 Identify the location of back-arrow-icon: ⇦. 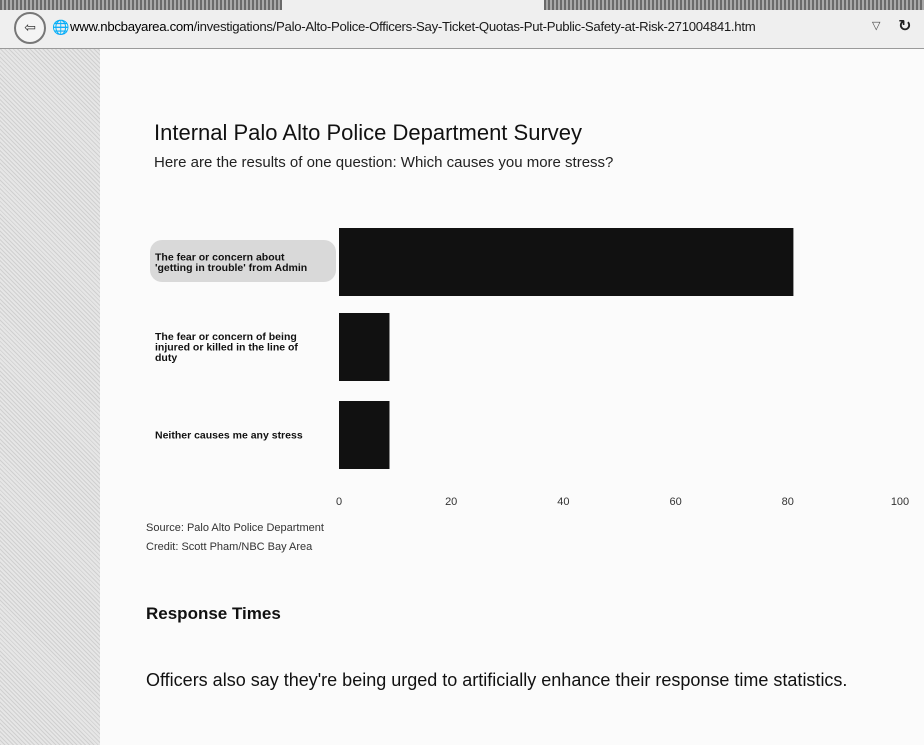
(30, 28).